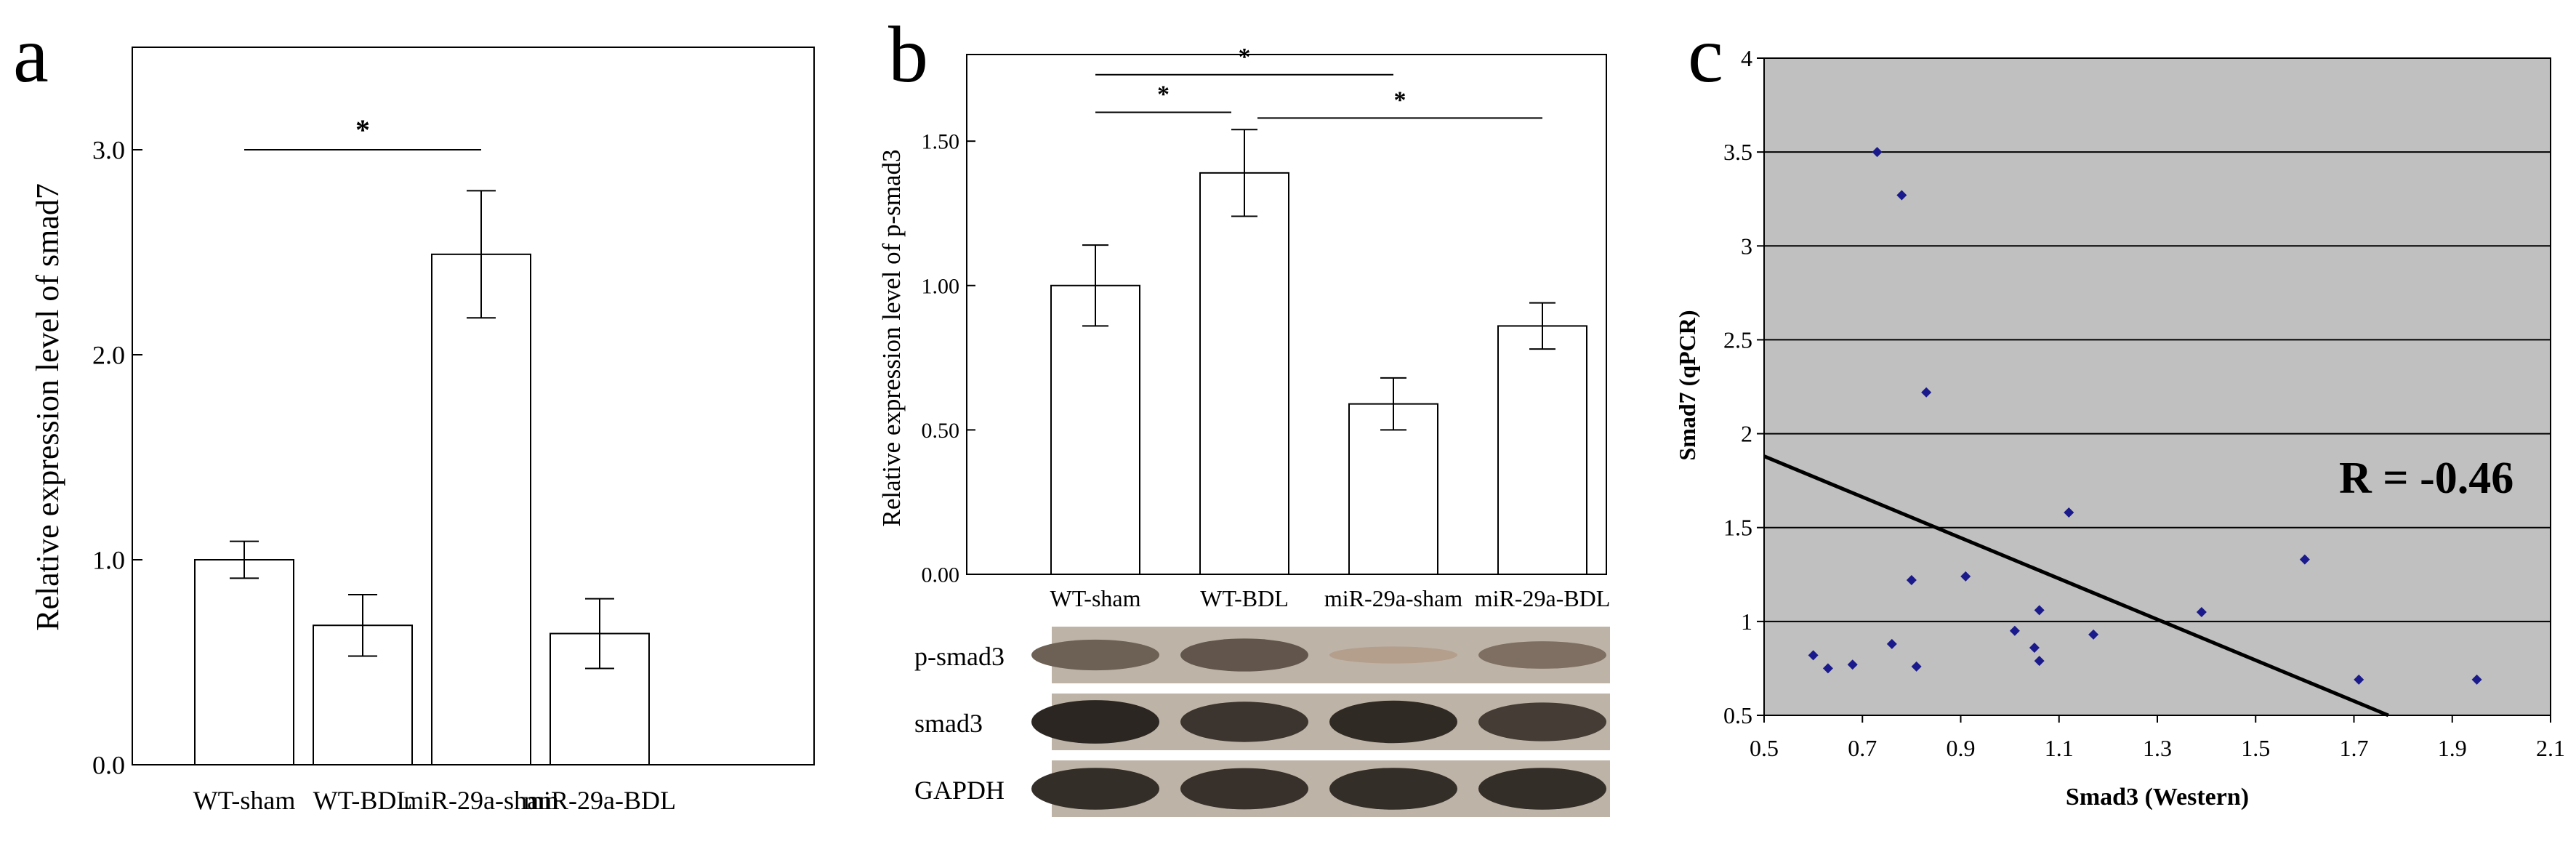 This screenshot has width=2576, height=844. Describe the element at coordinates (1687, 385) in the screenshot. I see `chart-c-ylabel: Smad7 (qPCR)` at that location.